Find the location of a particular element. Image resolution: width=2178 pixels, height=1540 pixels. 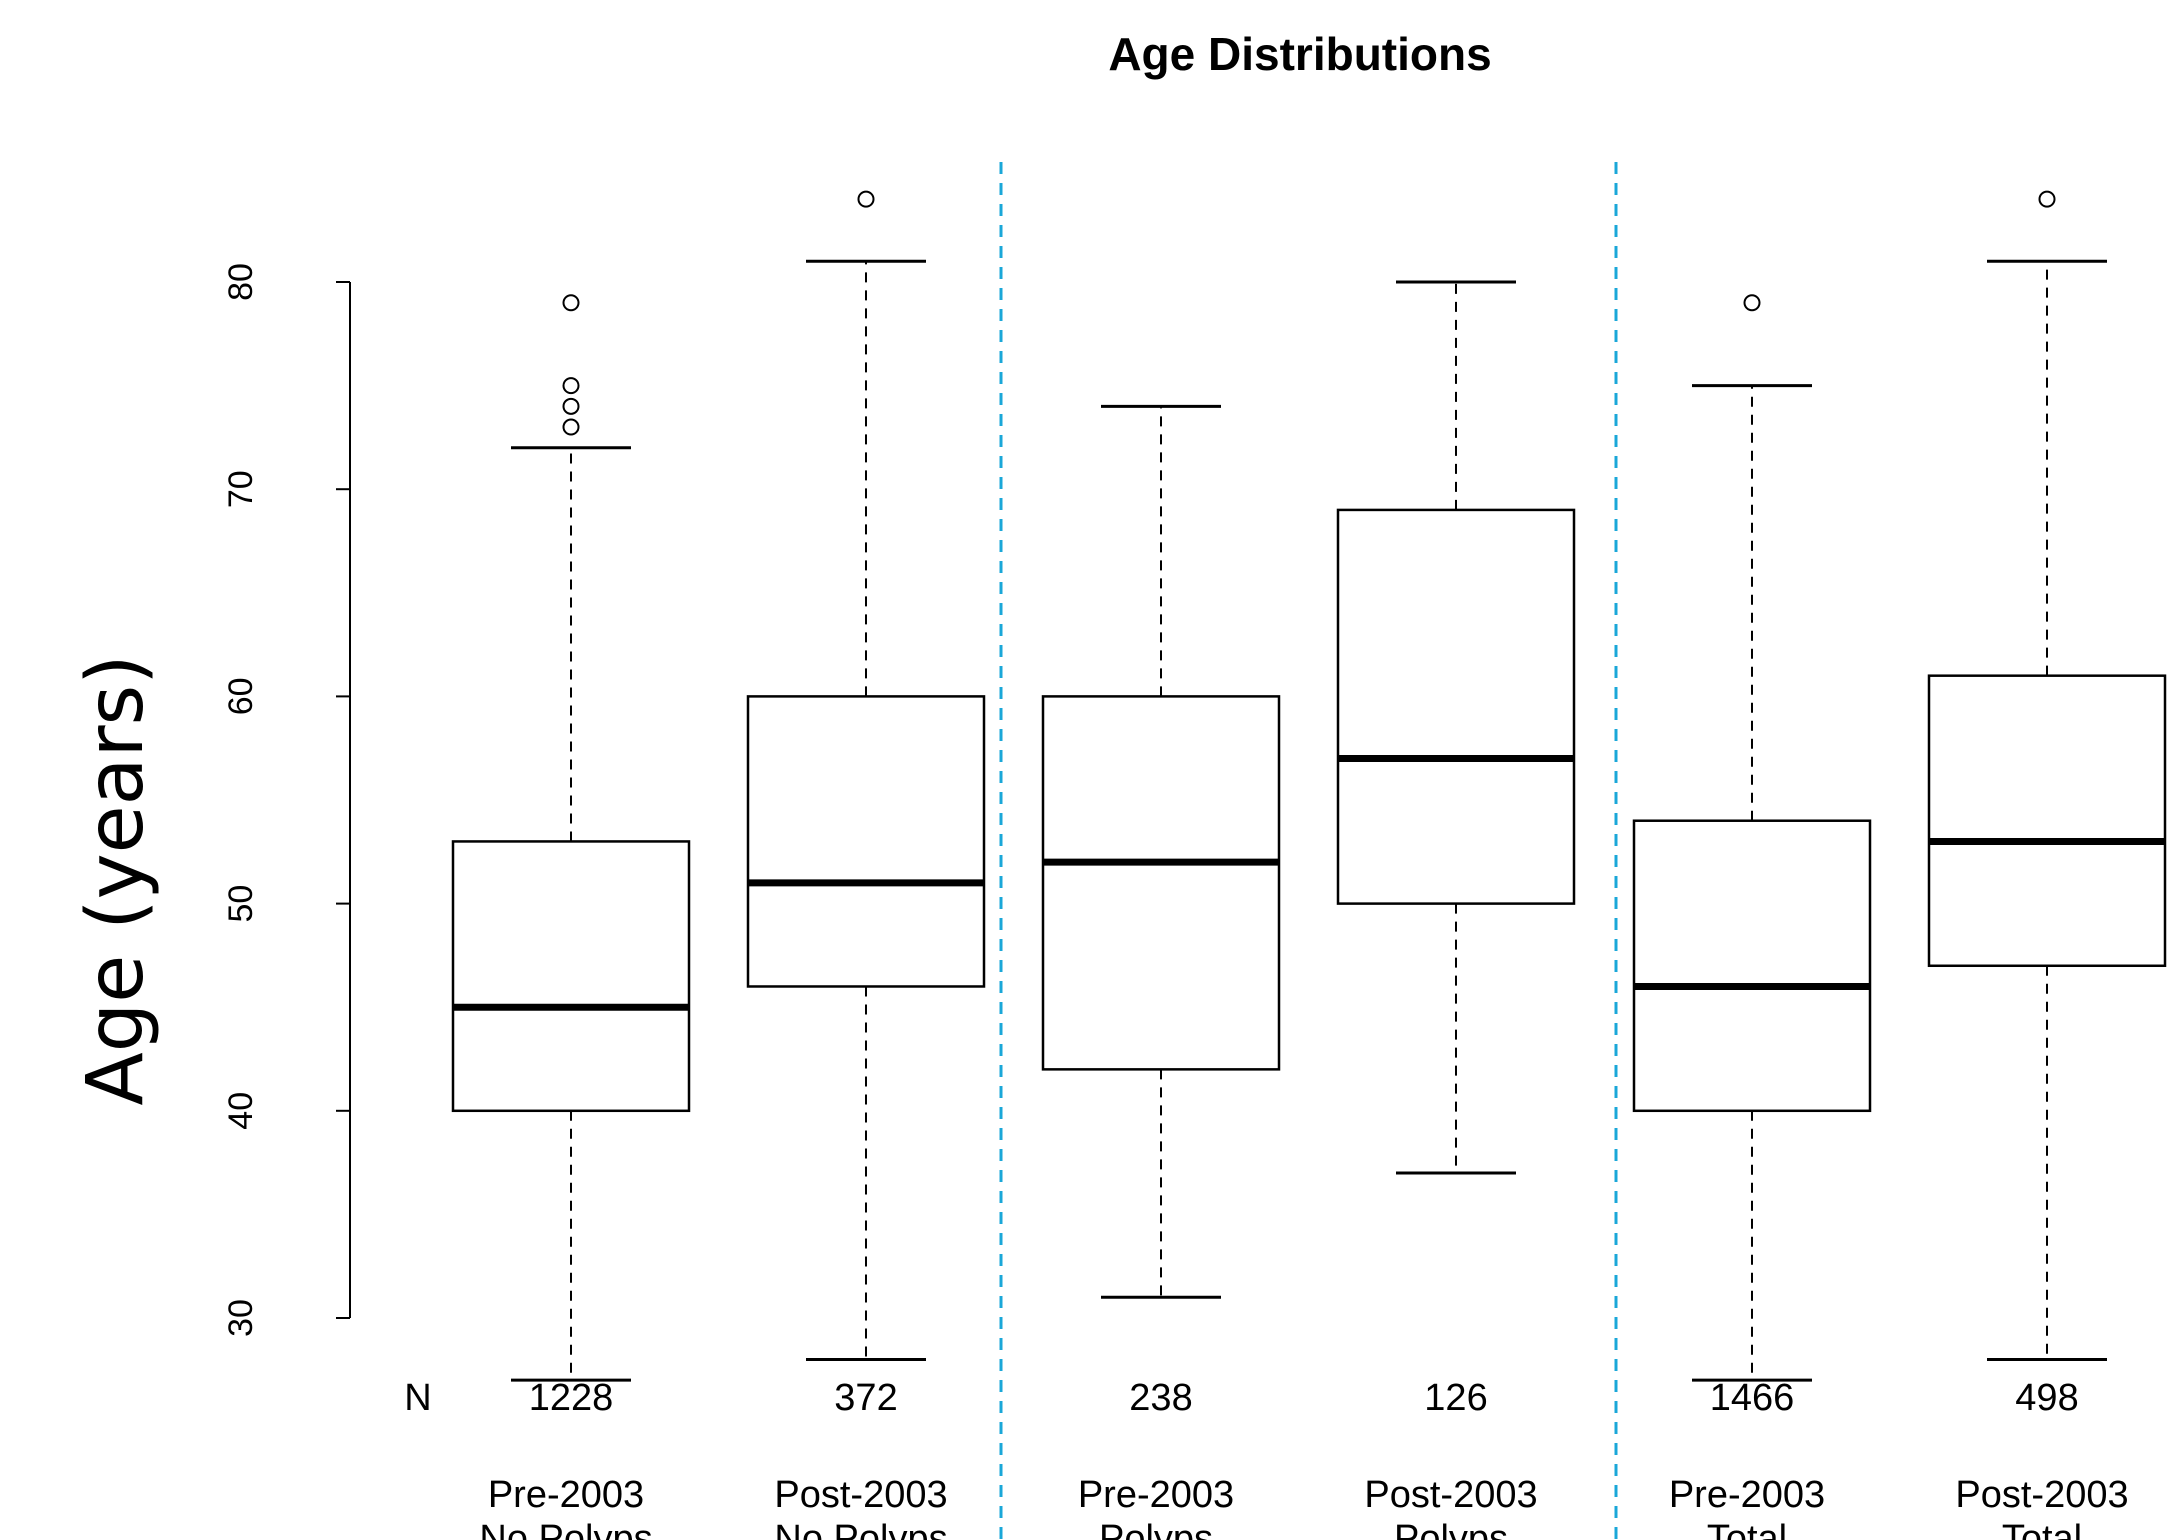

sample-size-label: 372 is located at coordinates (865, 1398).